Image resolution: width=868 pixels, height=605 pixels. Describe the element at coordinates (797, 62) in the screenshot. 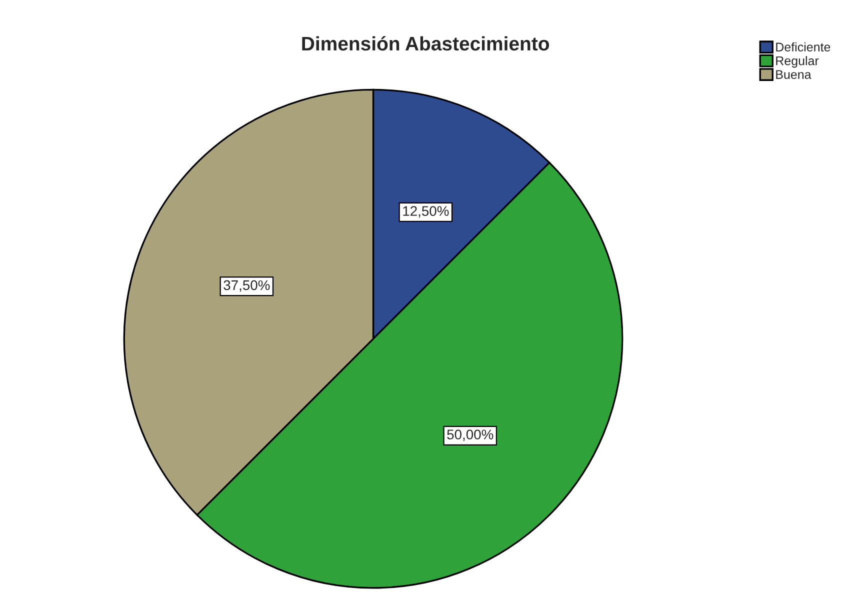

I see `legend-label: Regular` at that location.